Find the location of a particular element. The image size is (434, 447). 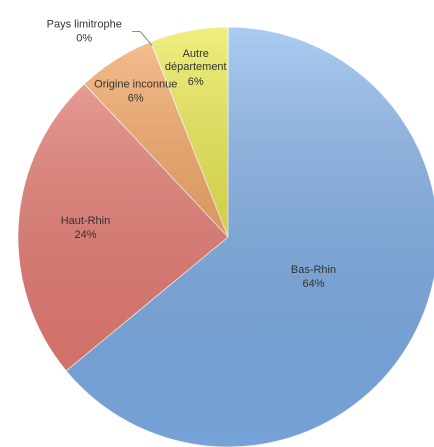

label-line: département is located at coordinates (196, 67).